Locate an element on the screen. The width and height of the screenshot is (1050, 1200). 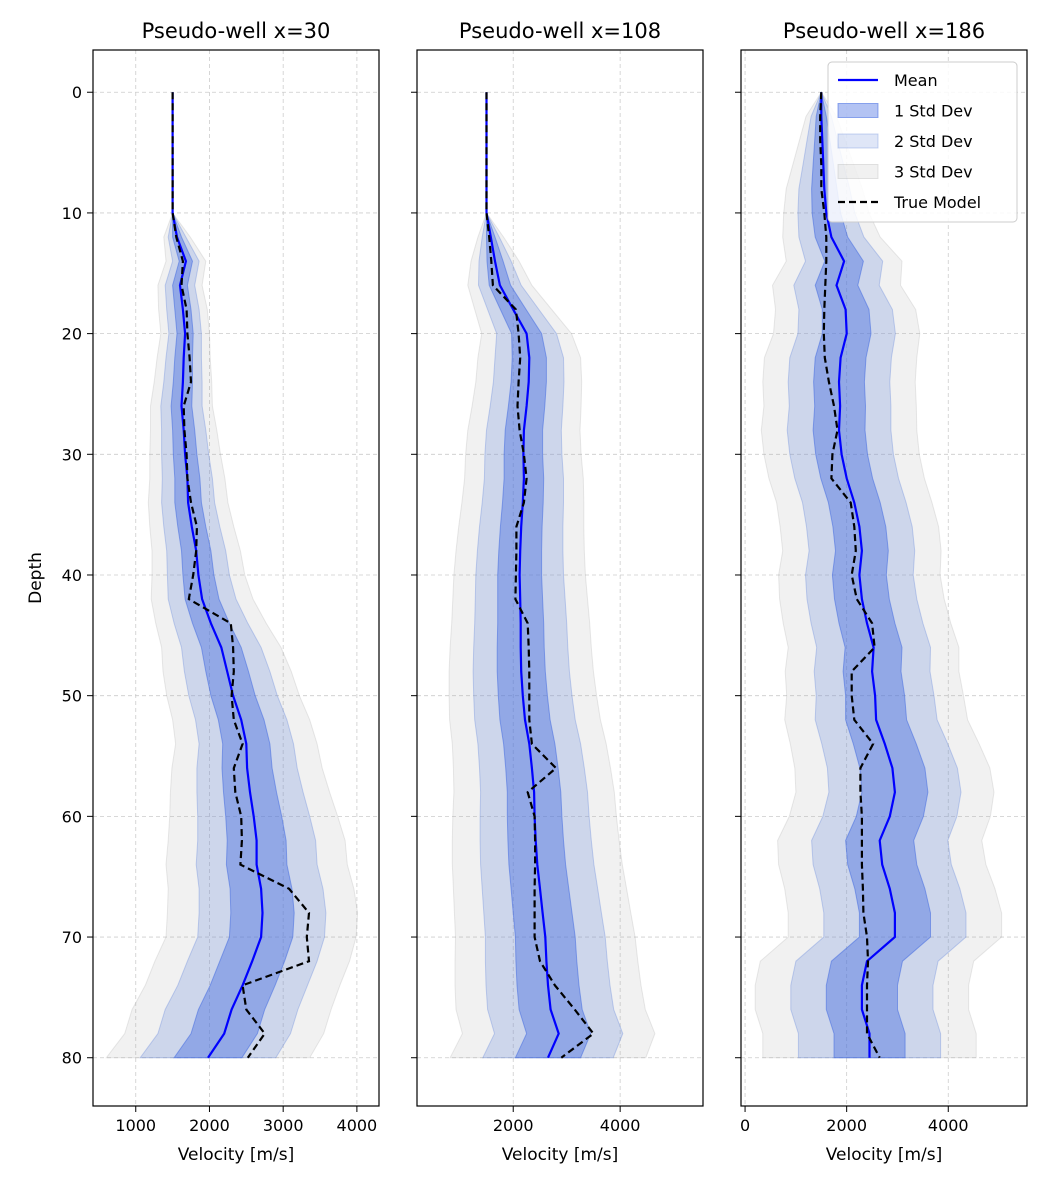
y-tick-label: 40 is located at coordinates (72, 575).